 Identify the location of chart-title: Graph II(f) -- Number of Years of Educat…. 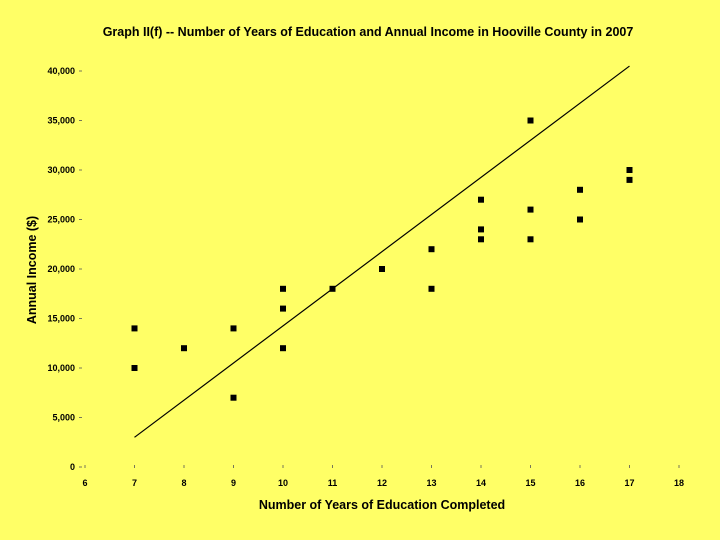
(368, 32).